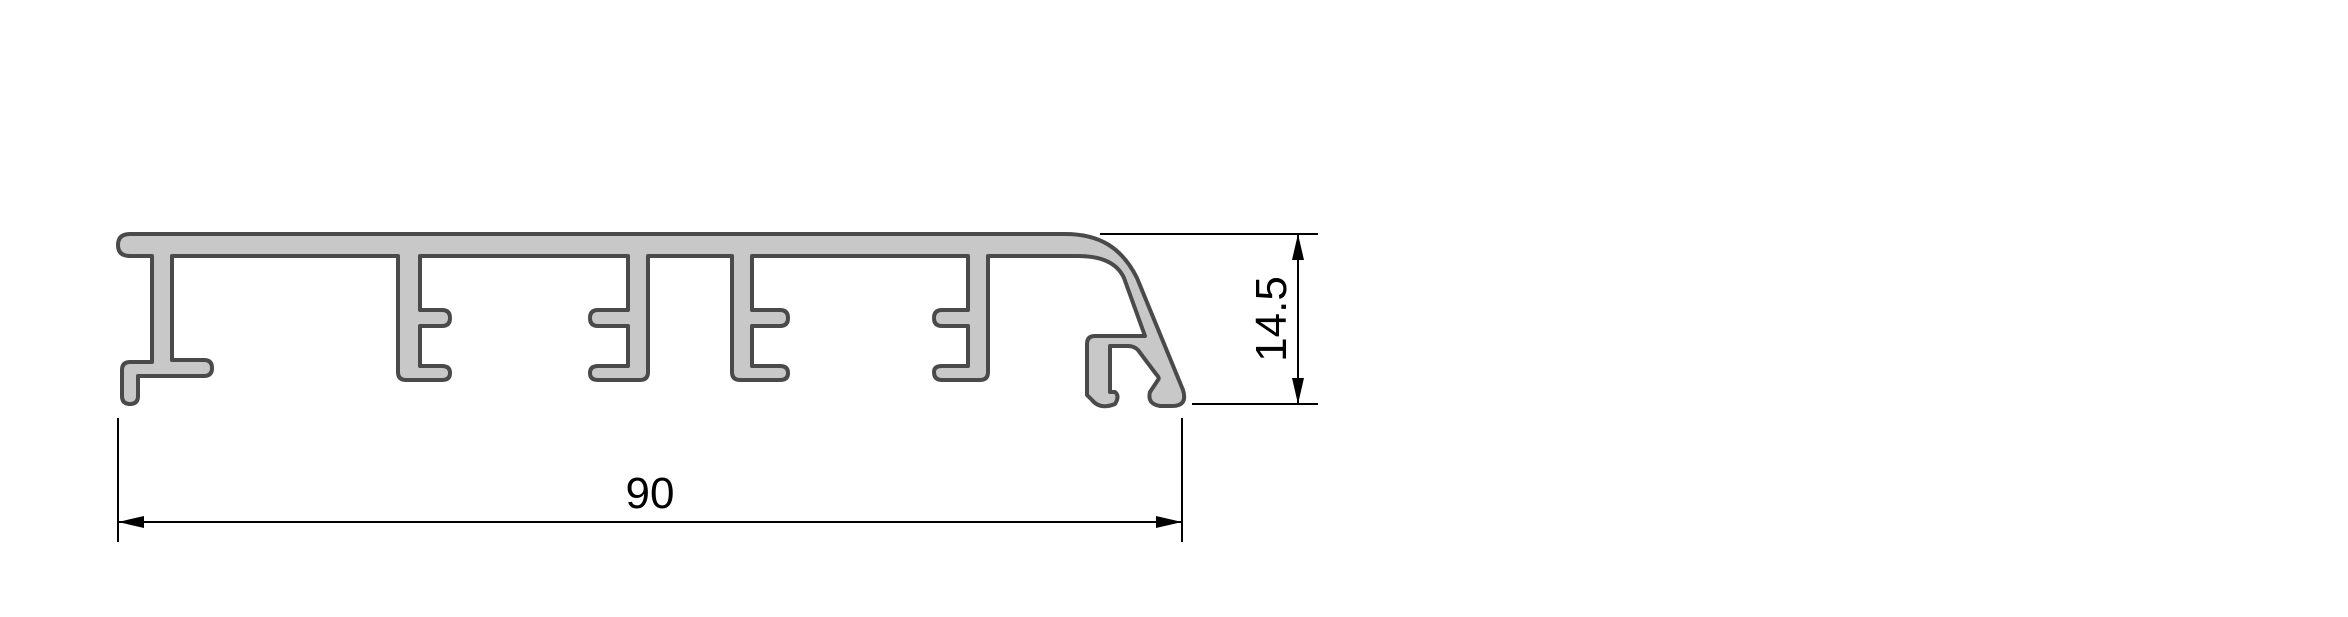  I want to click on profile-cross-section, so click(651, 320).